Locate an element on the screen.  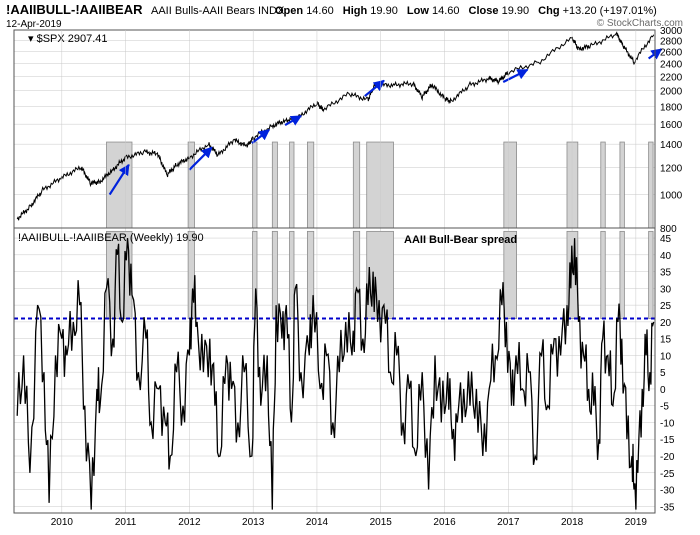
spread-tick-label: -15 is located at coordinates (667, 440).